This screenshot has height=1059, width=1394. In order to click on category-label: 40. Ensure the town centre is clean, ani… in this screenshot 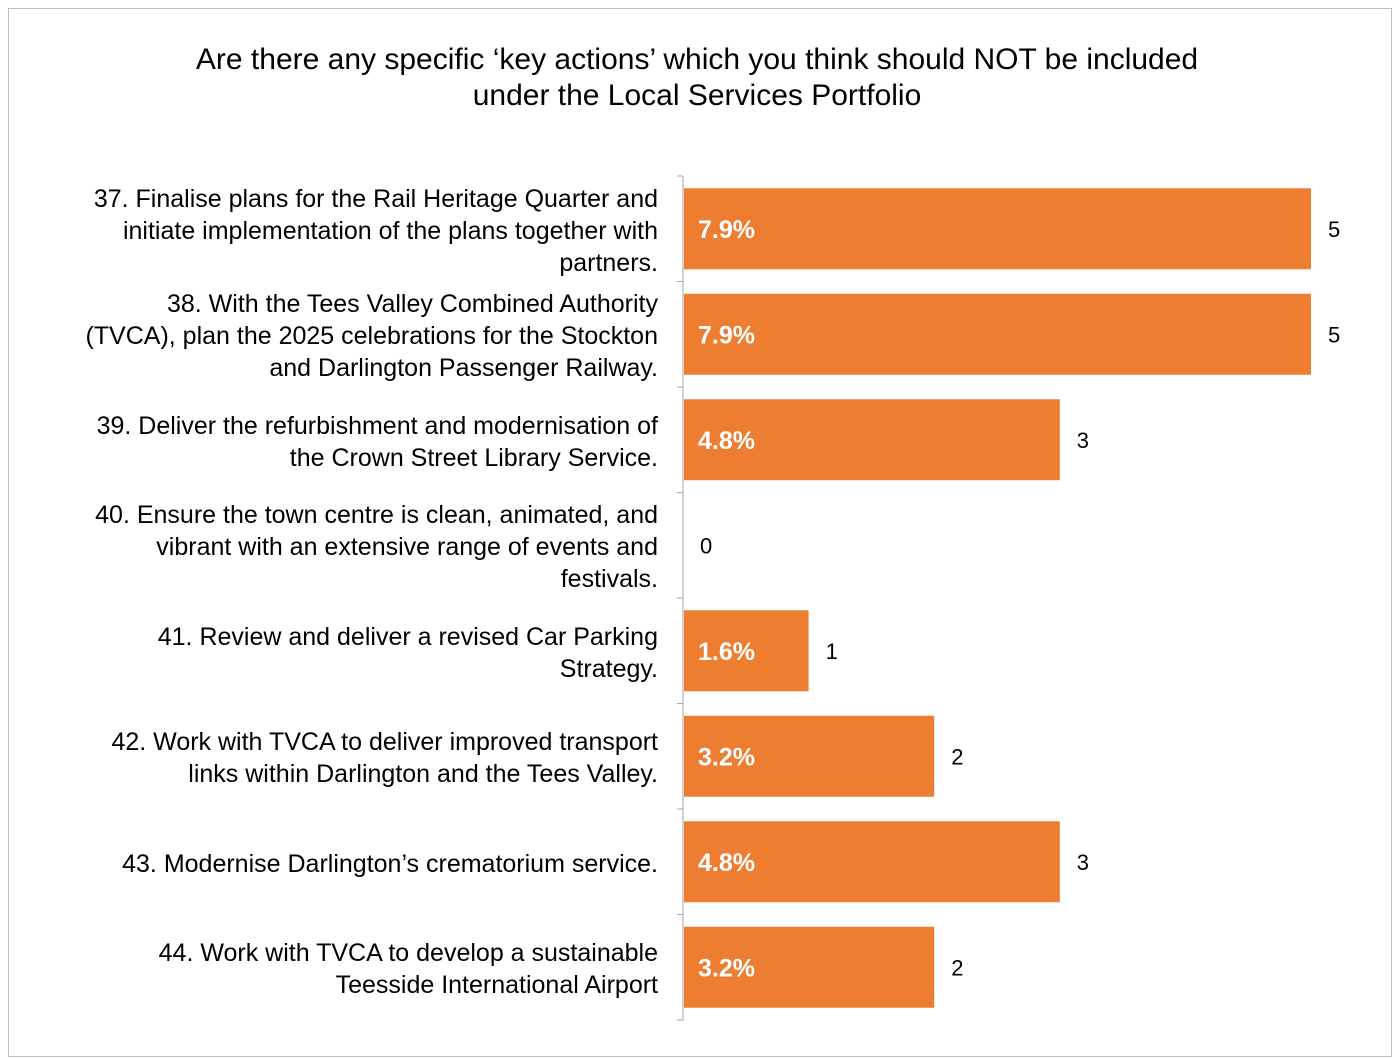, I will do `click(333, 547)`.